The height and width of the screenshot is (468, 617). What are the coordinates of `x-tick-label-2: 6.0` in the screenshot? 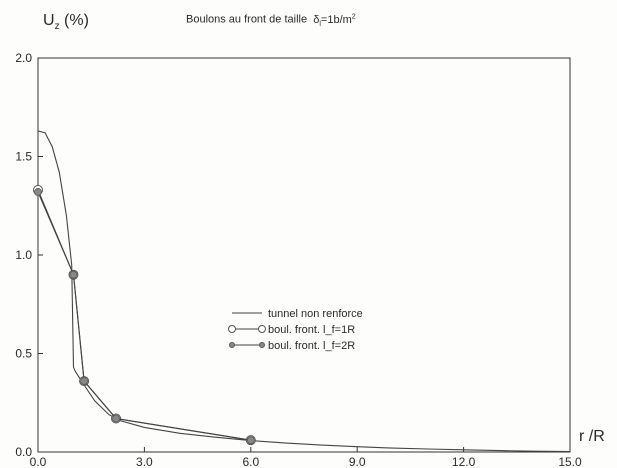 It's located at (250, 461).